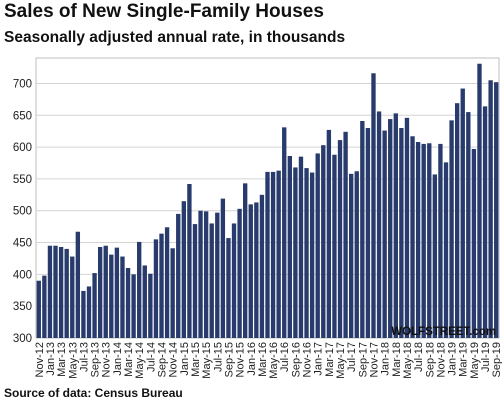 The image size is (502, 408). I want to click on y-tick-label: 500, so click(22, 212).